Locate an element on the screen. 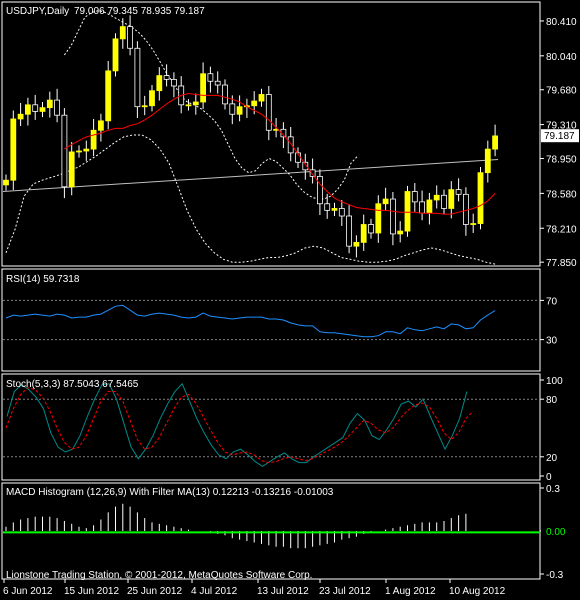 The height and width of the screenshot is (600, 580). macd-series is located at coordinates (271, 526).